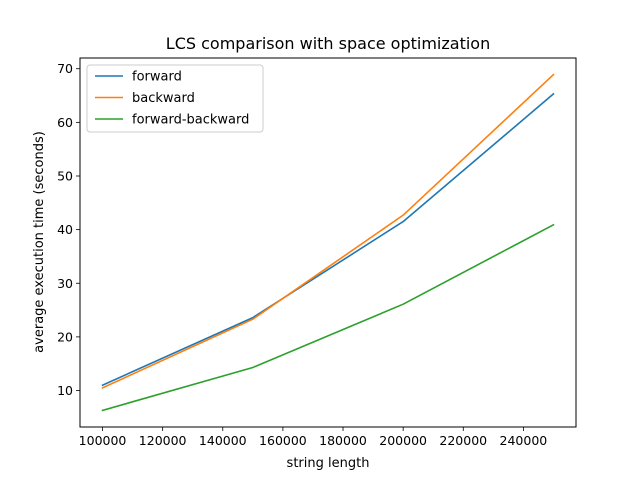 The image size is (640, 480). What do you see at coordinates (403, 440) in the screenshot?
I see `x-tick-label: 200000` at bounding box center [403, 440].